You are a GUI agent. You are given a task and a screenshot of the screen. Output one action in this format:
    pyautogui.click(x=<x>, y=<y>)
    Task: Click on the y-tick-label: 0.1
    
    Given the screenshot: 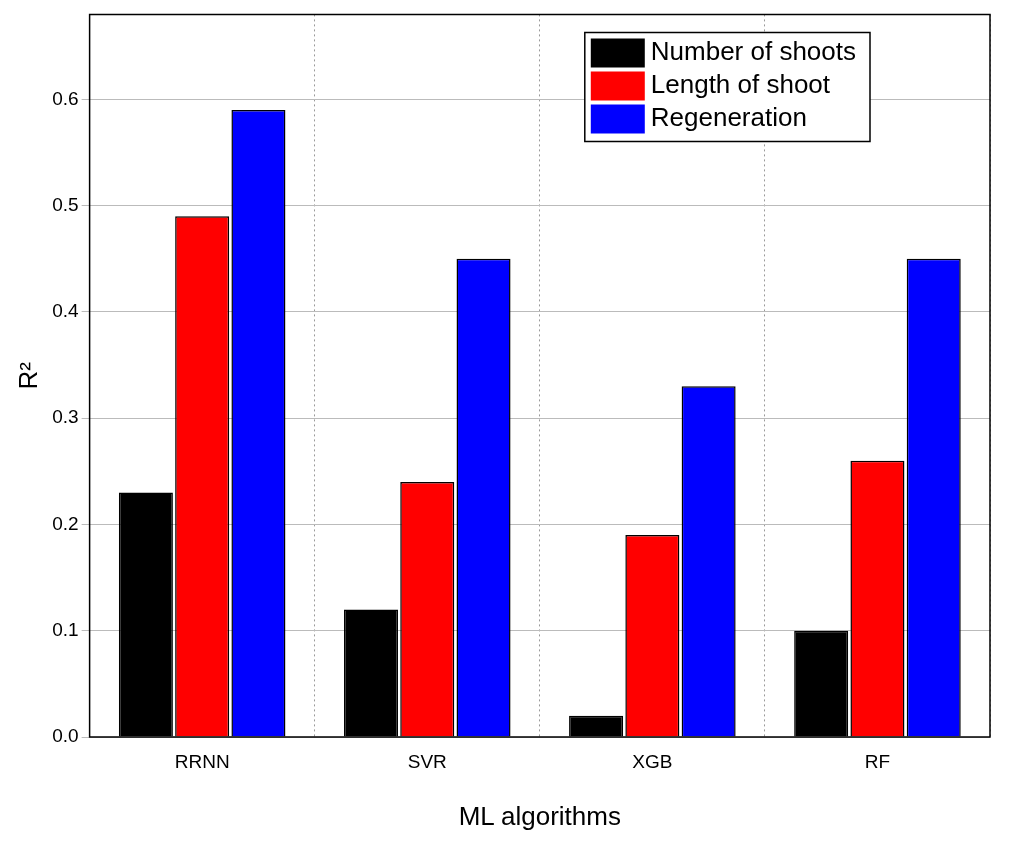 What is the action you would take?
    pyautogui.click(x=65, y=629)
    